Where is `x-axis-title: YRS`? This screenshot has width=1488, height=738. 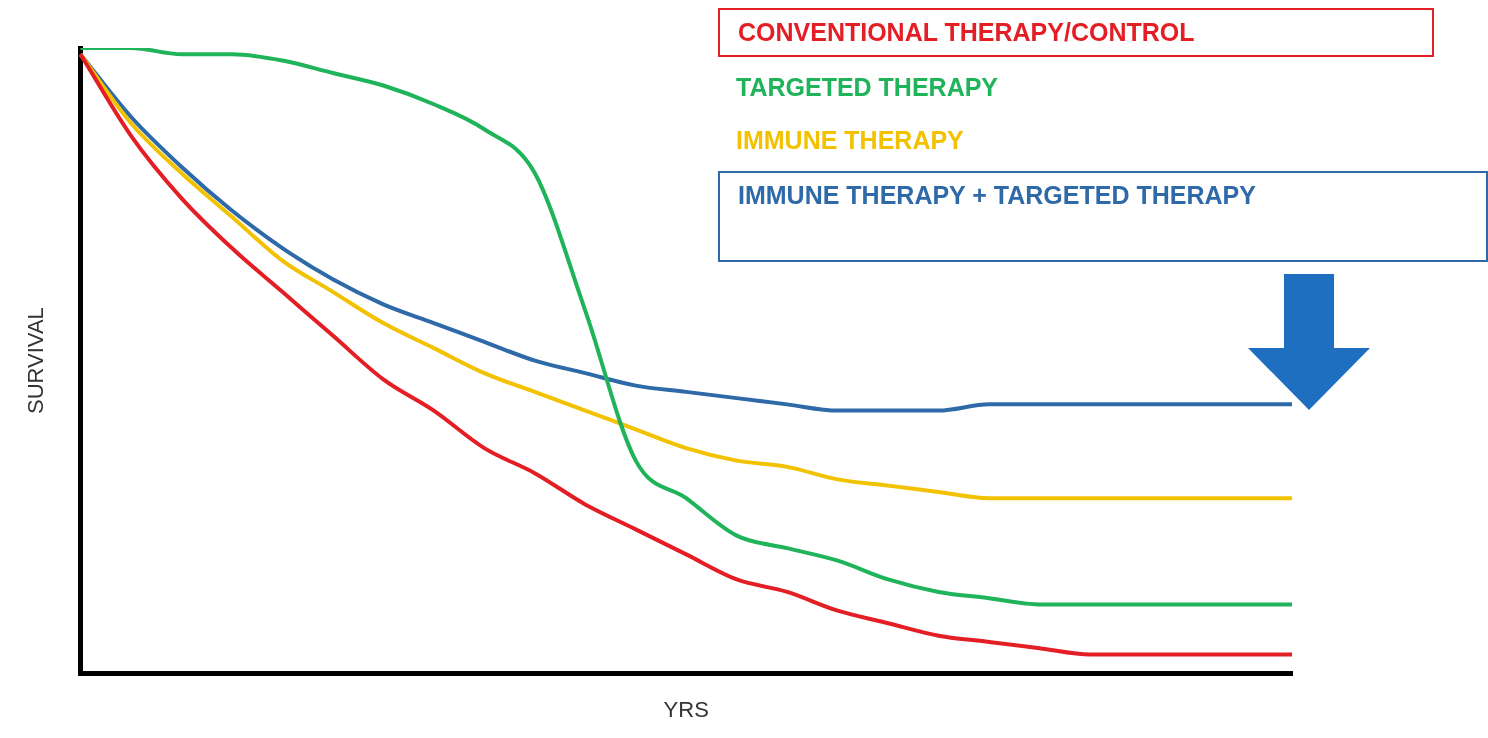
x-axis-title: YRS is located at coordinates (686, 709).